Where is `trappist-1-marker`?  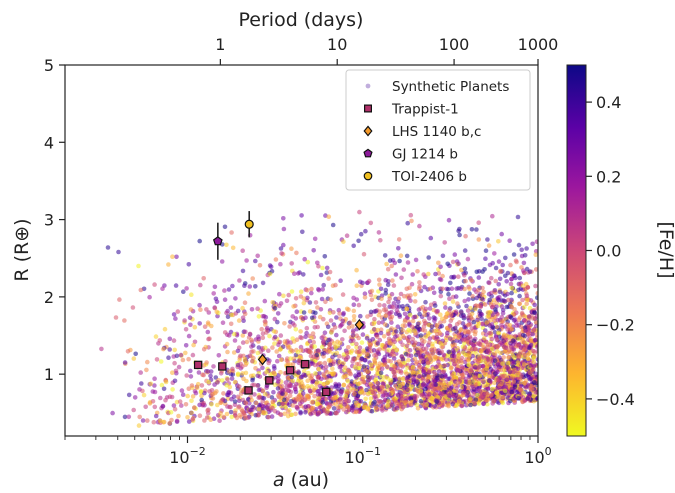
trappist-1-marker is located at coordinates (198, 365).